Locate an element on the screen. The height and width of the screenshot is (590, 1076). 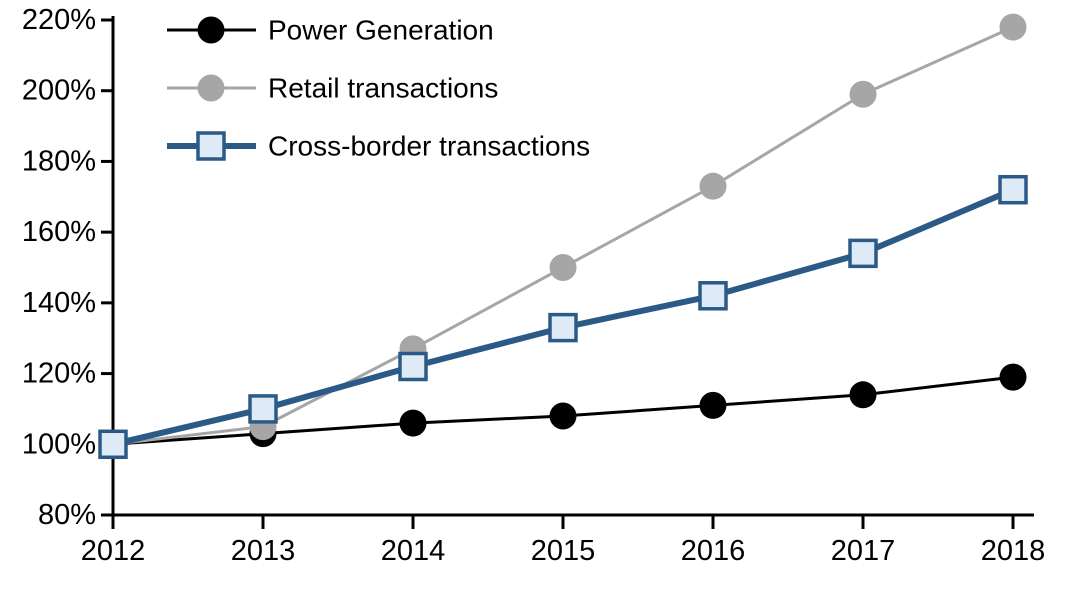
y-tick-label-140: 140% is located at coordinates (59, 303).